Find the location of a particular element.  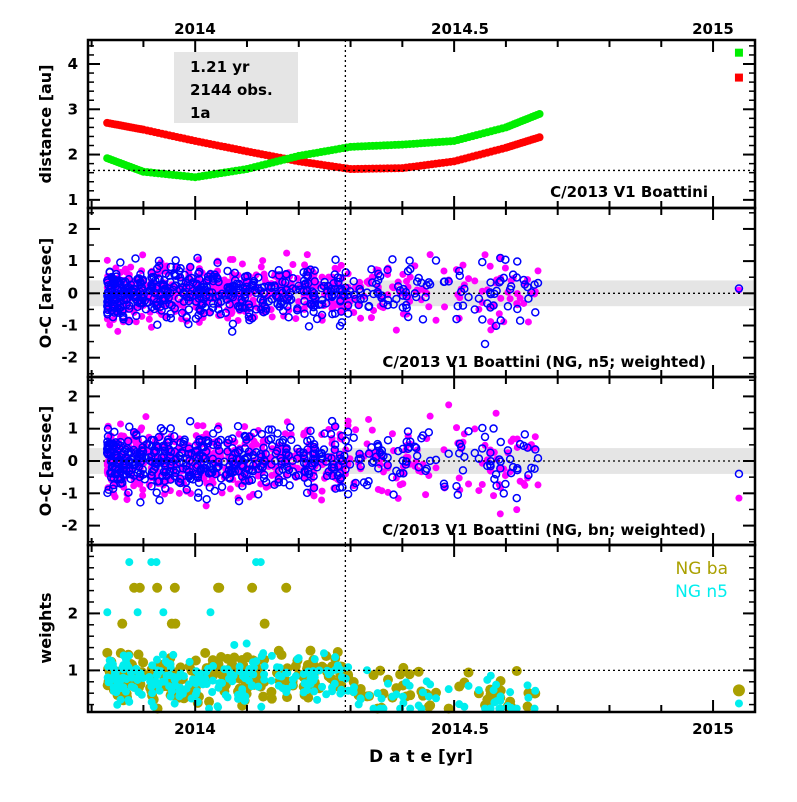

info-model: 1a is located at coordinates (200, 113).